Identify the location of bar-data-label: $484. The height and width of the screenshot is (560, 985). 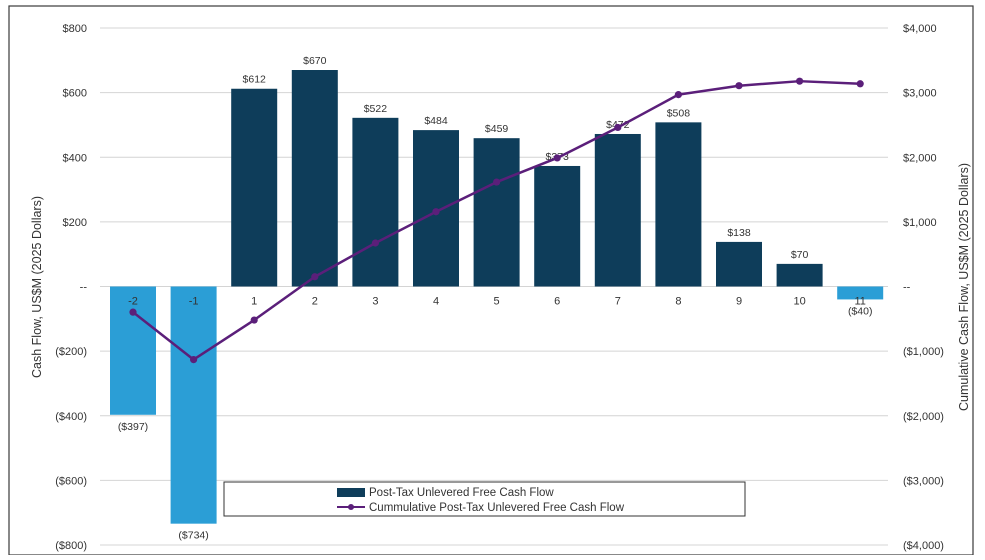
(436, 121).